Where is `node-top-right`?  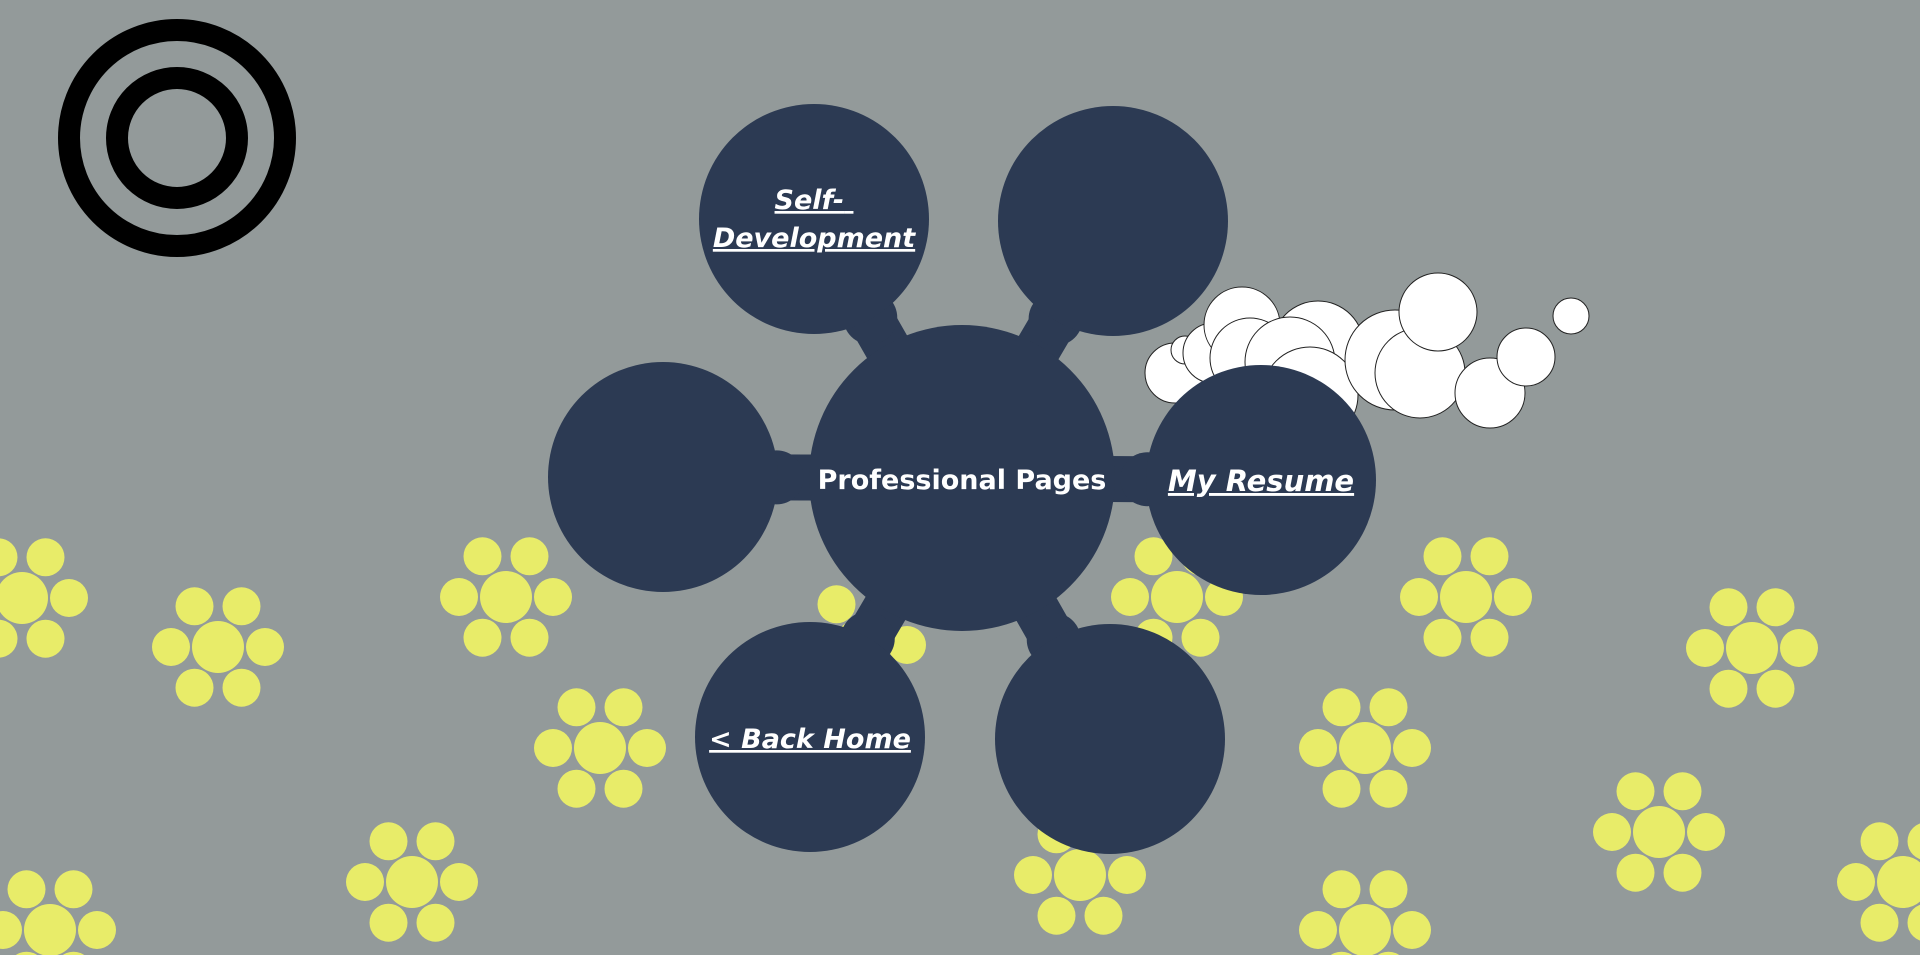 node-top-right is located at coordinates (1113, 221).